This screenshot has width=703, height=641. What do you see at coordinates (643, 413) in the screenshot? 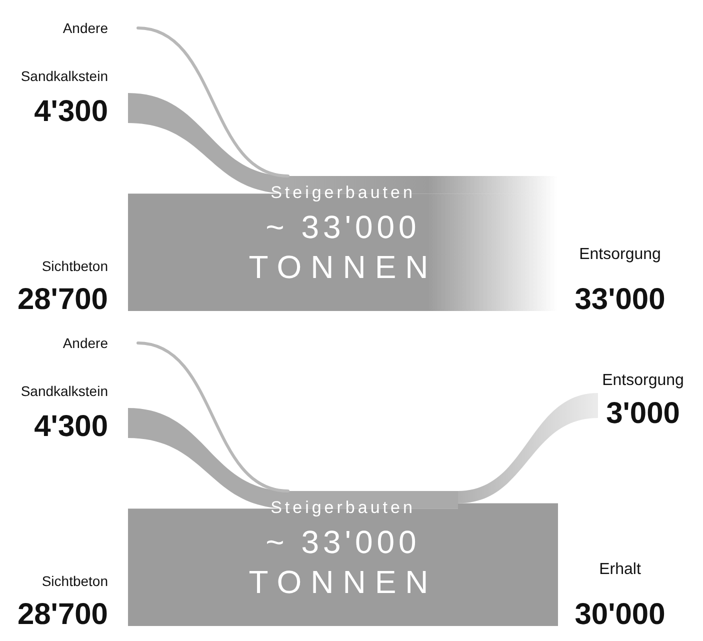
I see `data-label: 3'000` at bounding box center [643, 413].